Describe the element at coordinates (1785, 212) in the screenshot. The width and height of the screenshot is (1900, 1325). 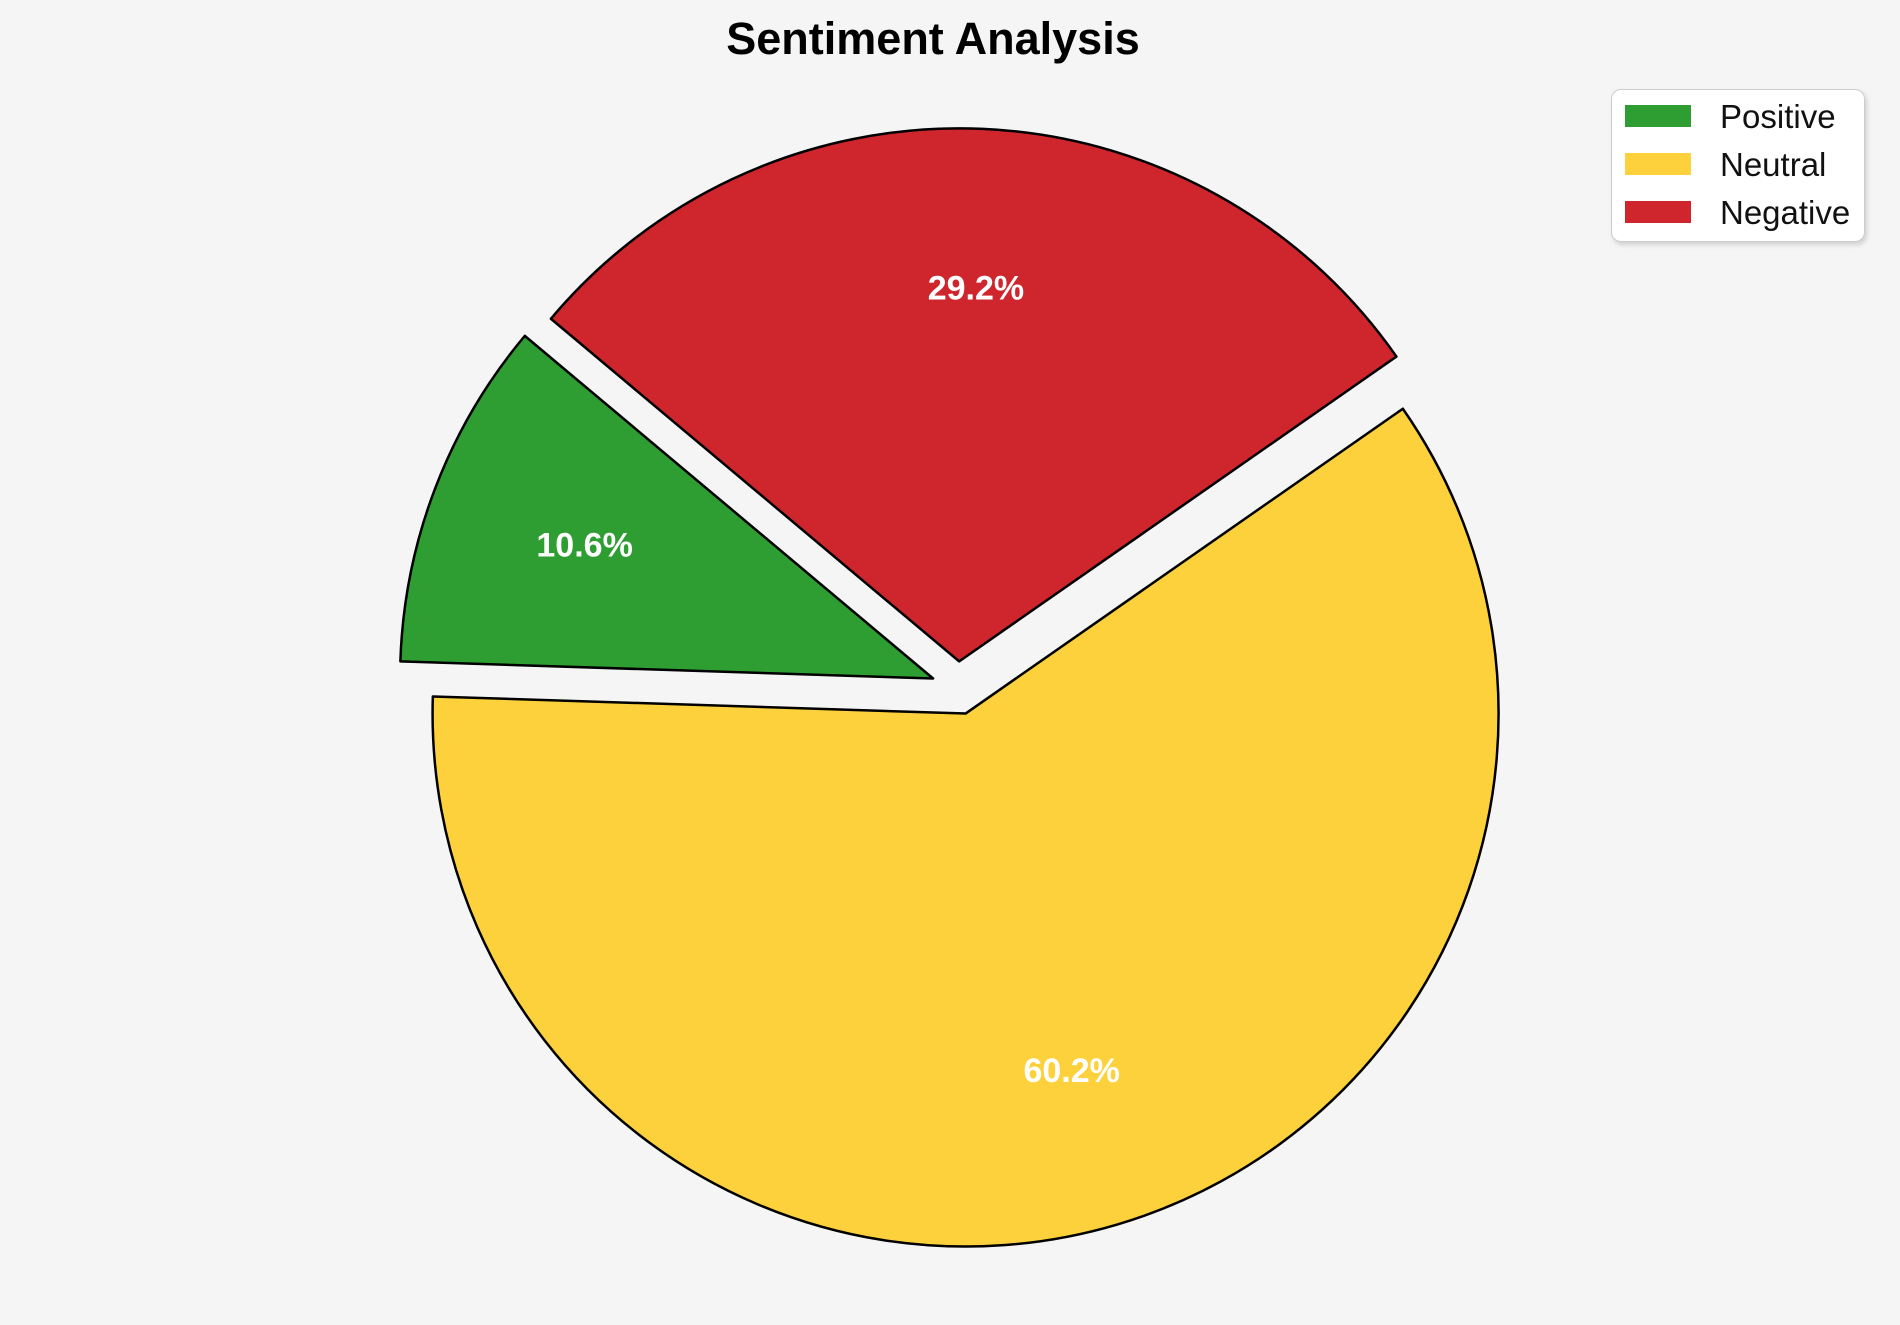
I see `legend-label-negative: Negative` at that location.